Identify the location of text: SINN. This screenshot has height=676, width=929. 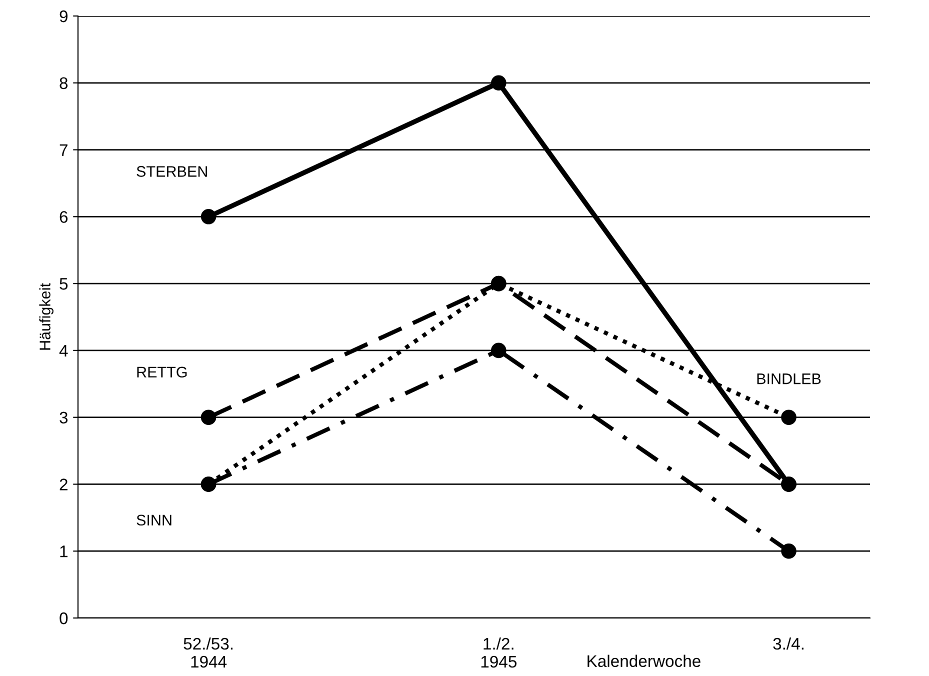
(154, 520).